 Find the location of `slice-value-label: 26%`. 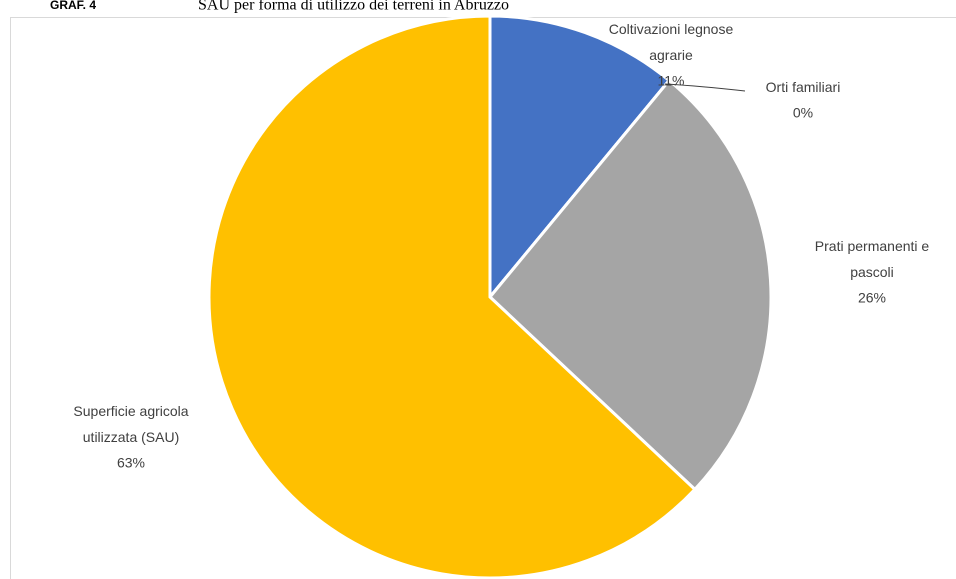

slice-value-label: 26% is located at coordinates (872, 298).